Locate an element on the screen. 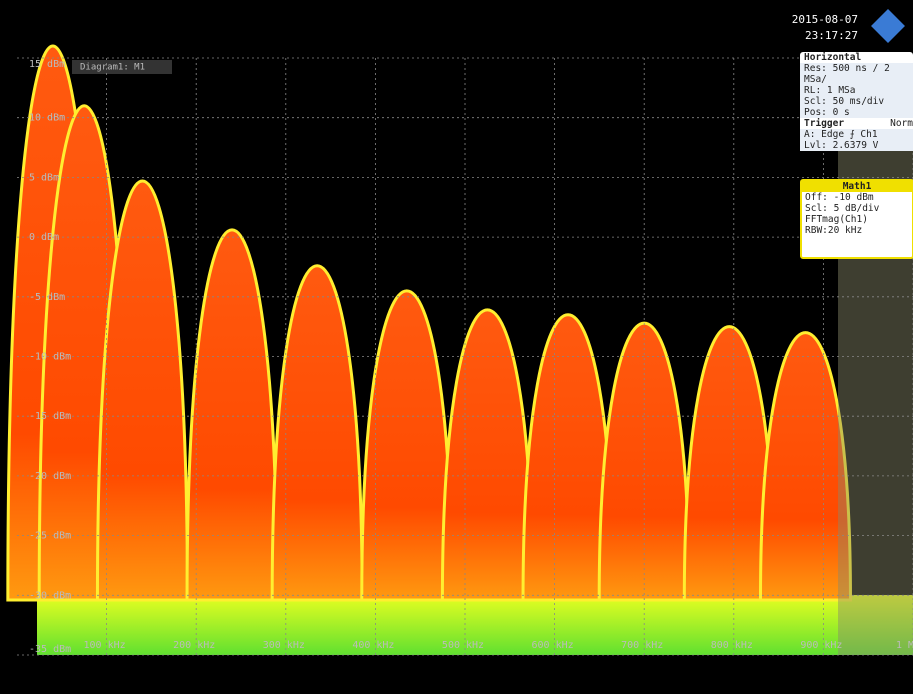 Image resolution: width=913 pixels, height=694 pixels. x-tick-label: 400 kHz is located at coordinates (373, 645).